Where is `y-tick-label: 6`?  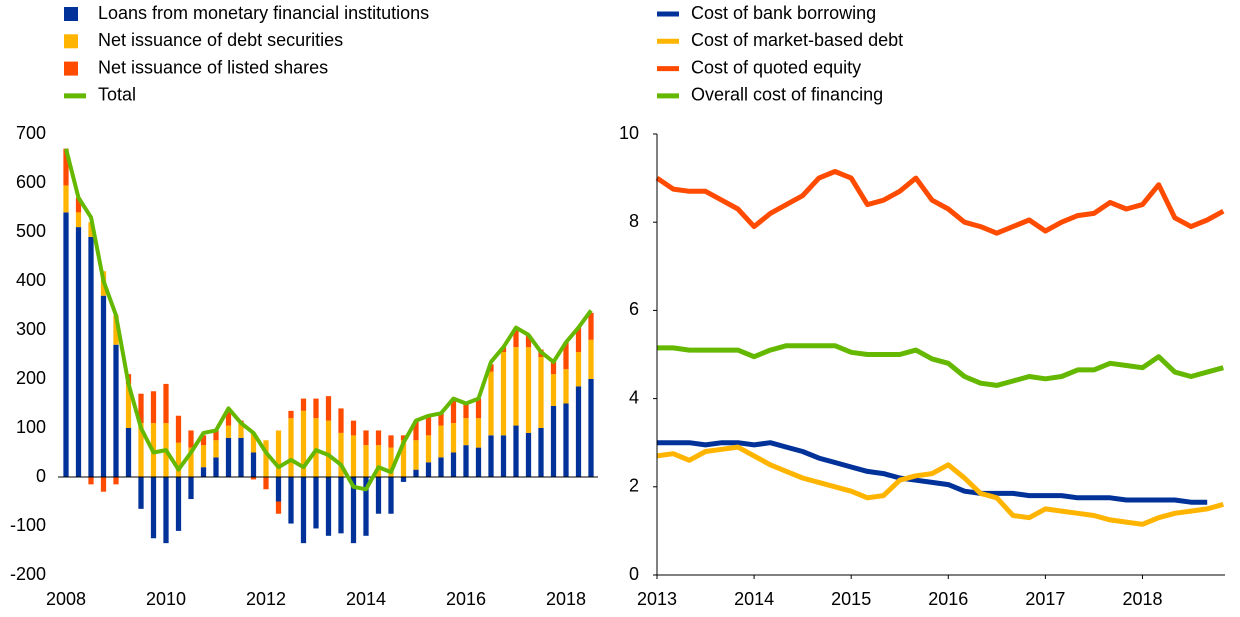
y-tick-label: 6 is located at coordinates (634, 309).